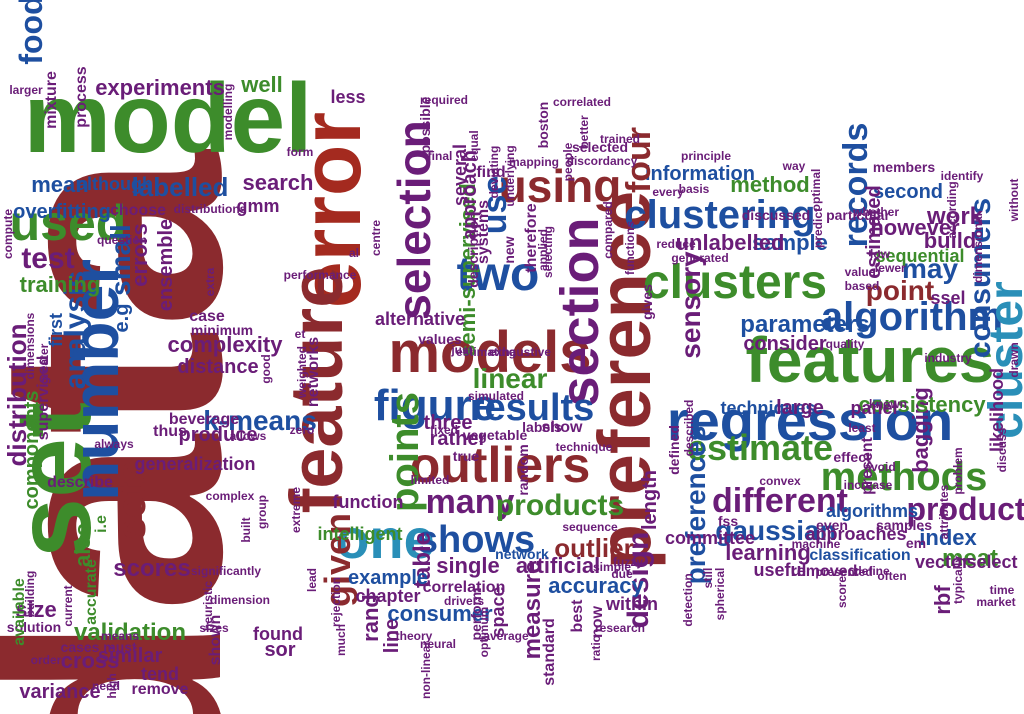 This screenshot has width=1024, height=714. I want to click on word-avoid: avoid, so click(879, 467).